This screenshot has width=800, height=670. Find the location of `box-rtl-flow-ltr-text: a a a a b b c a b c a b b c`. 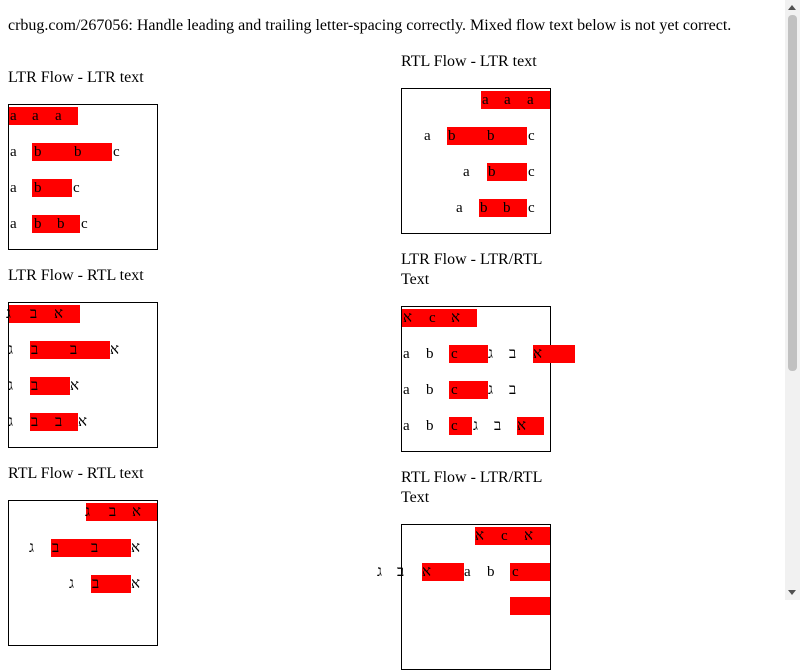

box-rtl-flow-ltr-text: a a a a b b c a b c a b b c is located at coordinates (476, 161).